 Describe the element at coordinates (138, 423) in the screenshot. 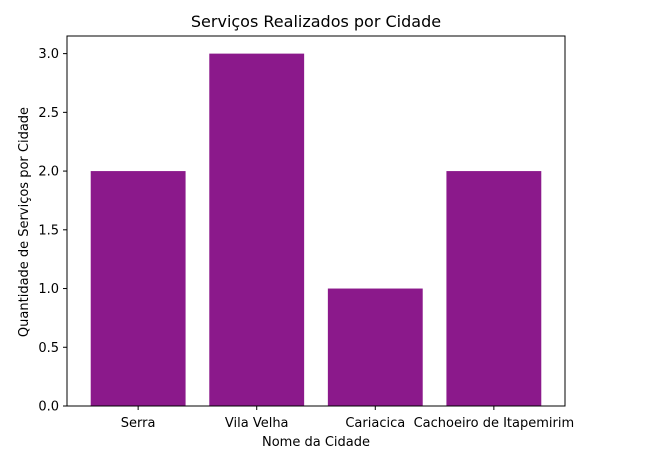

I see `x-tick-label-0: Serra` at that location.